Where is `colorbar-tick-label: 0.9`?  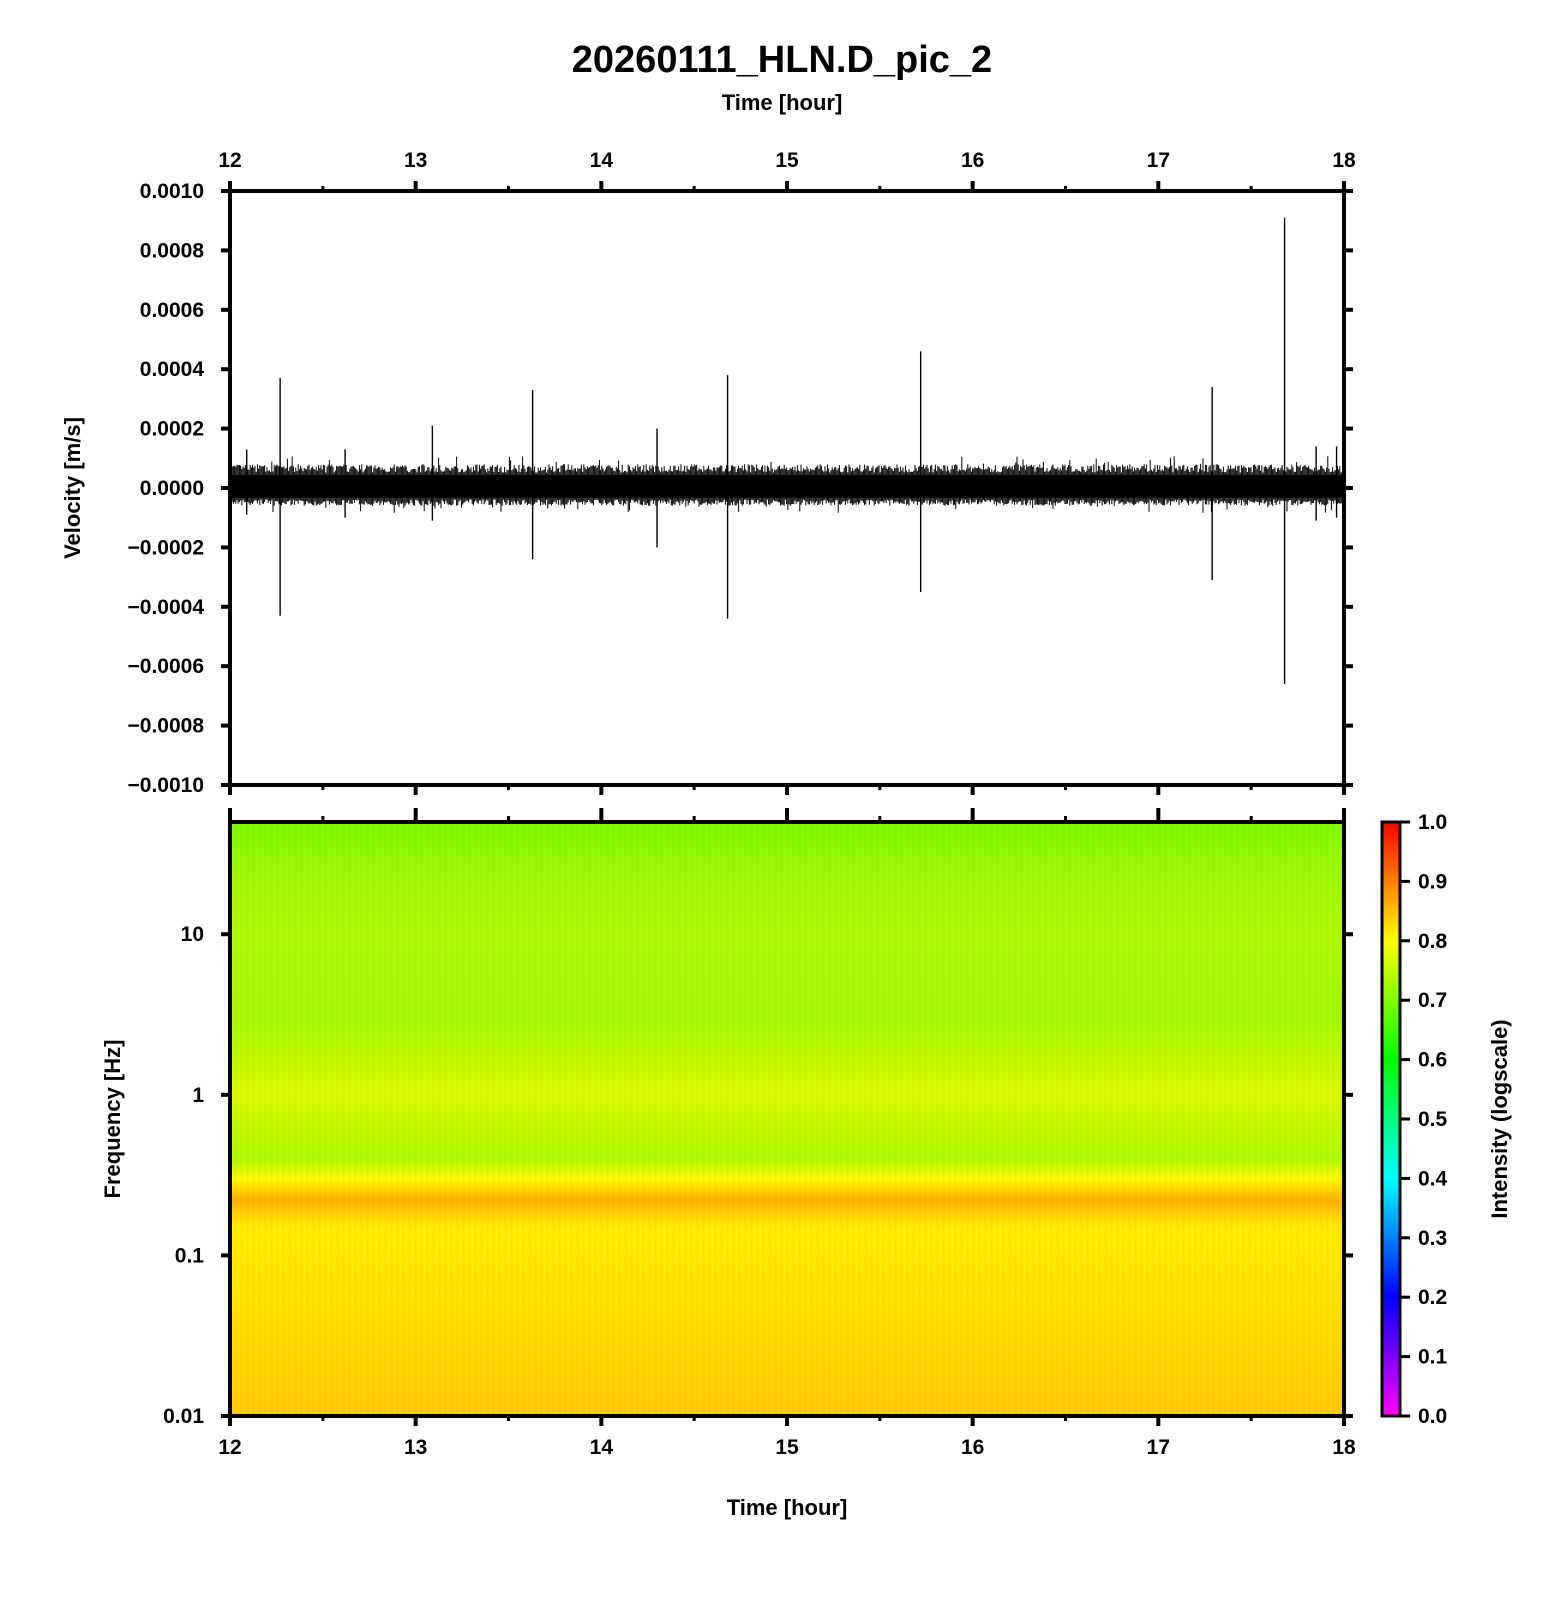 colorbar-tick-label: 0.9 is located at coordinates (1432, 881).